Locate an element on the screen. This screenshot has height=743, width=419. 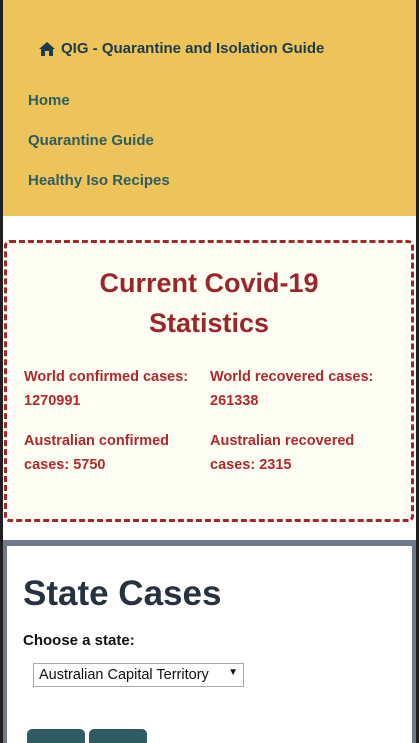
brand-title: QIG - Quarantine and Isolation Guide is located at coordinates (193, 48).